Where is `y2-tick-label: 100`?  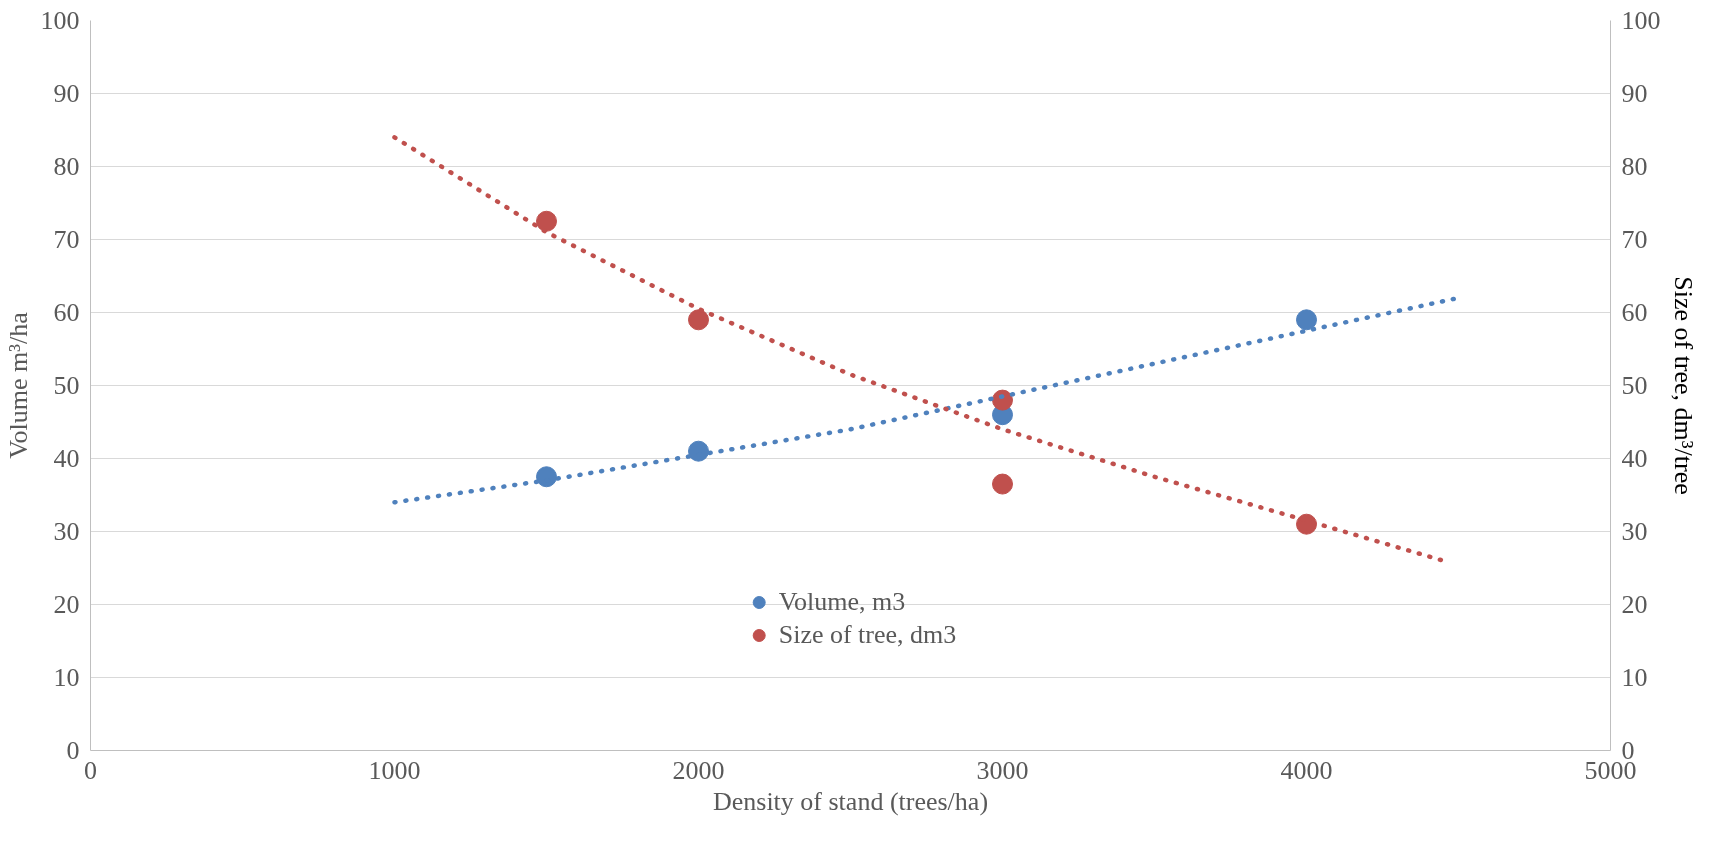
y2-tick-label: 100 is located at coordinates (1641, 20).